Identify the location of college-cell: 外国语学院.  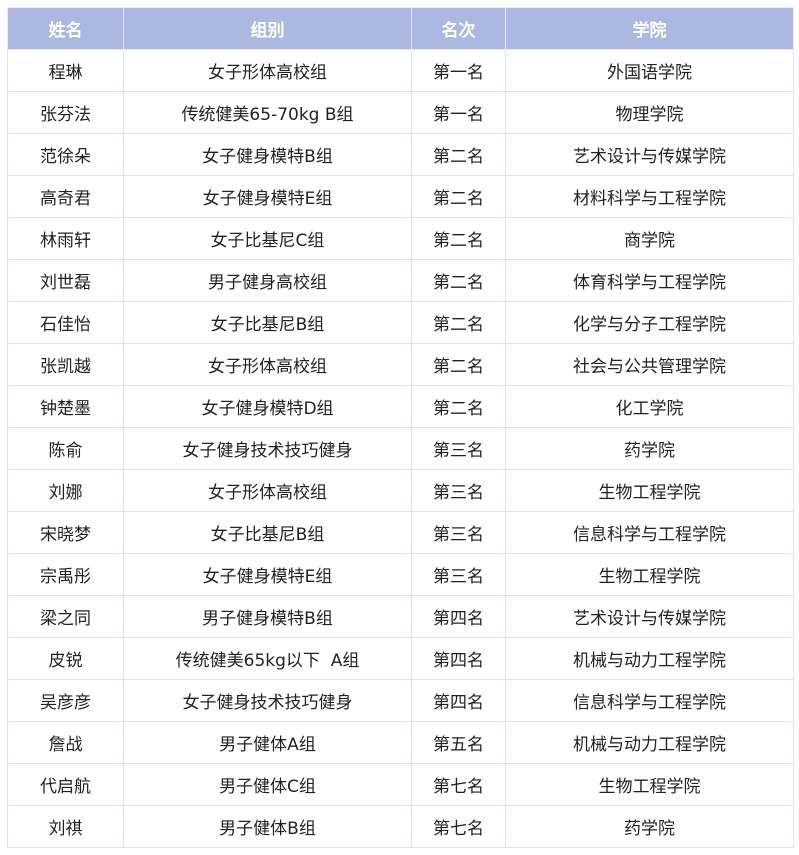
(649, 70).